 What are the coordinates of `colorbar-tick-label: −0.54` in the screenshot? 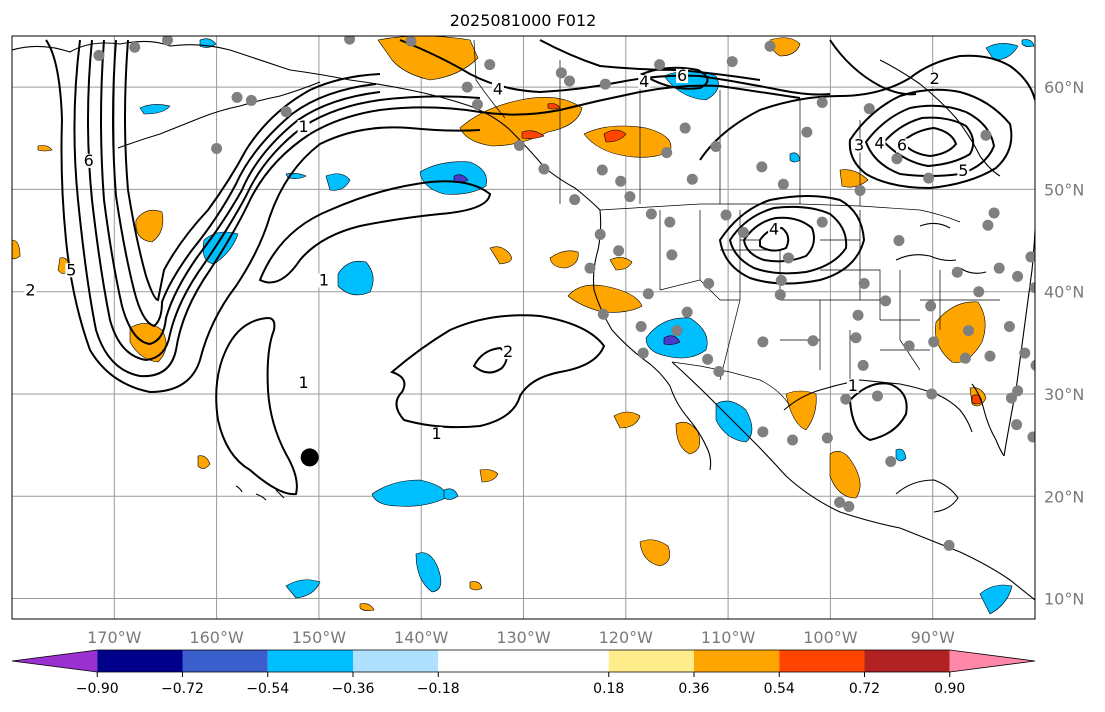 It's located at (267, 689).